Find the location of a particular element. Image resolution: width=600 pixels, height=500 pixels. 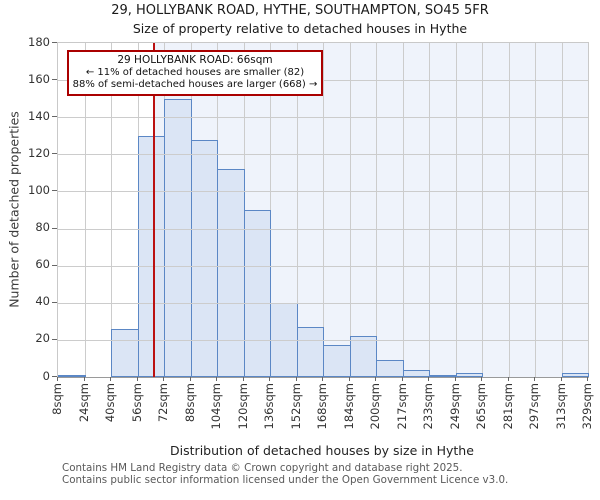

x-tick-label: 120sqm is located at coordinates (242, 406).